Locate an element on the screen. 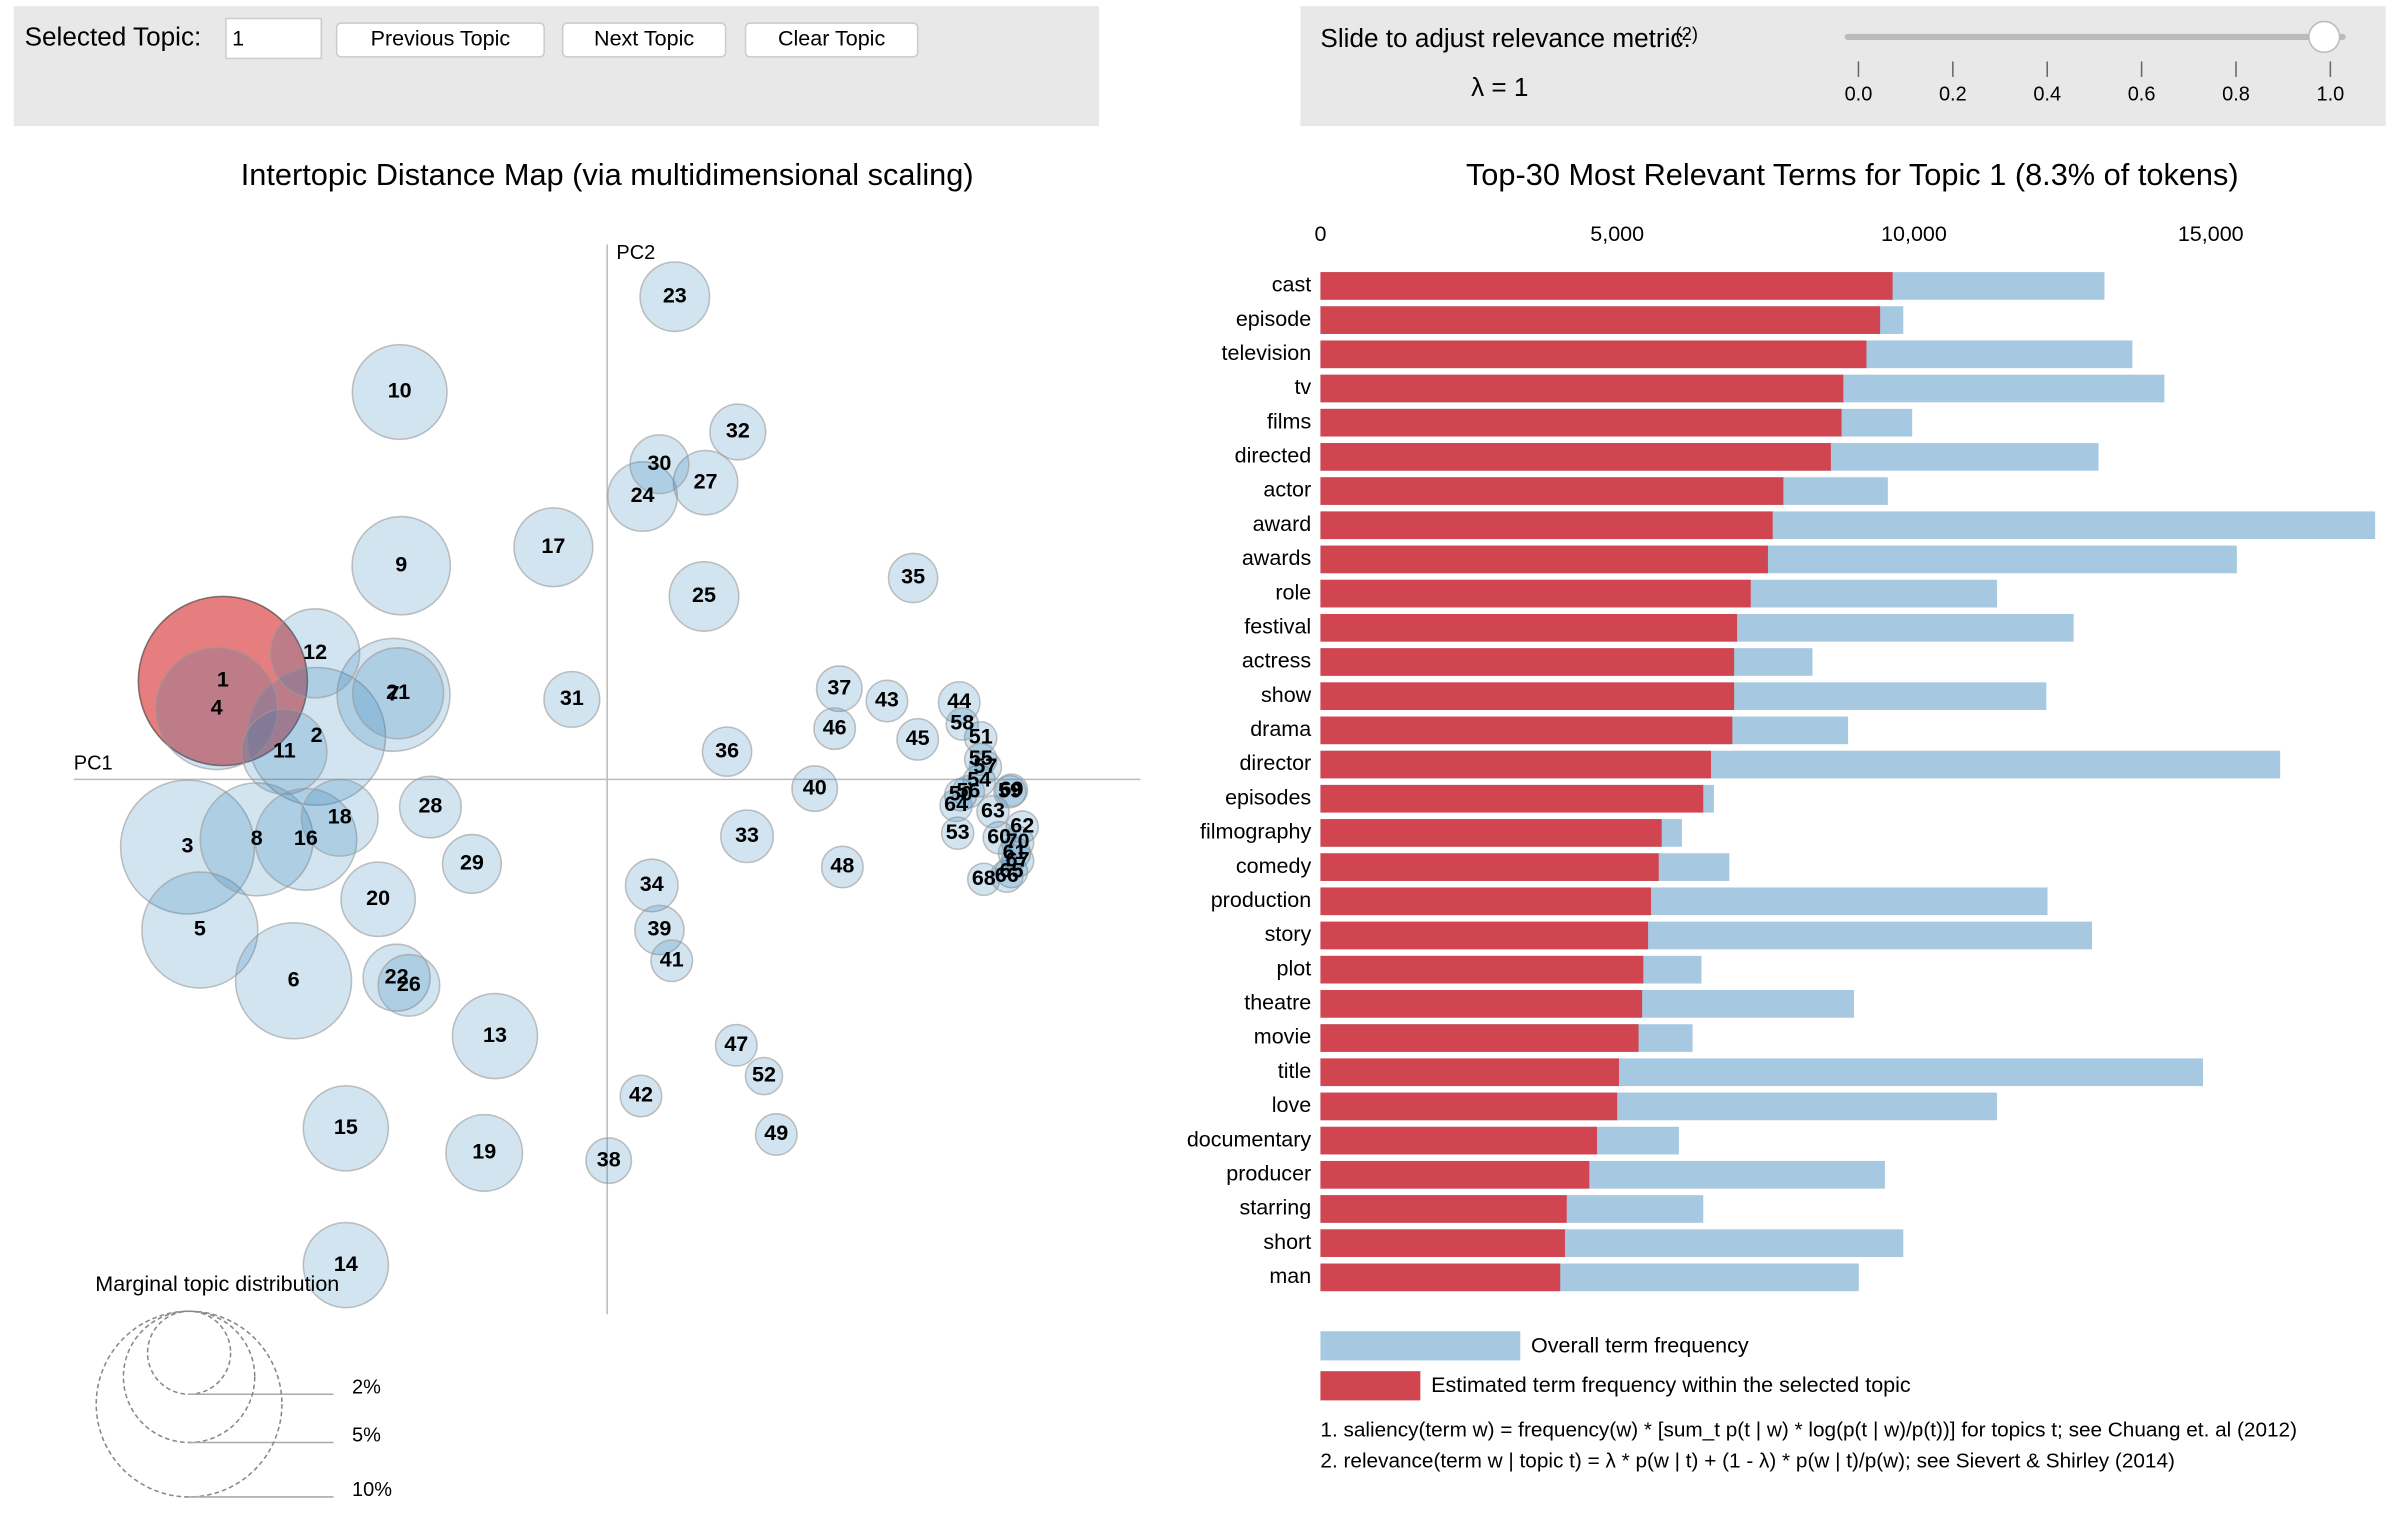  term-label: actor is located at coordinates (1287, 490).